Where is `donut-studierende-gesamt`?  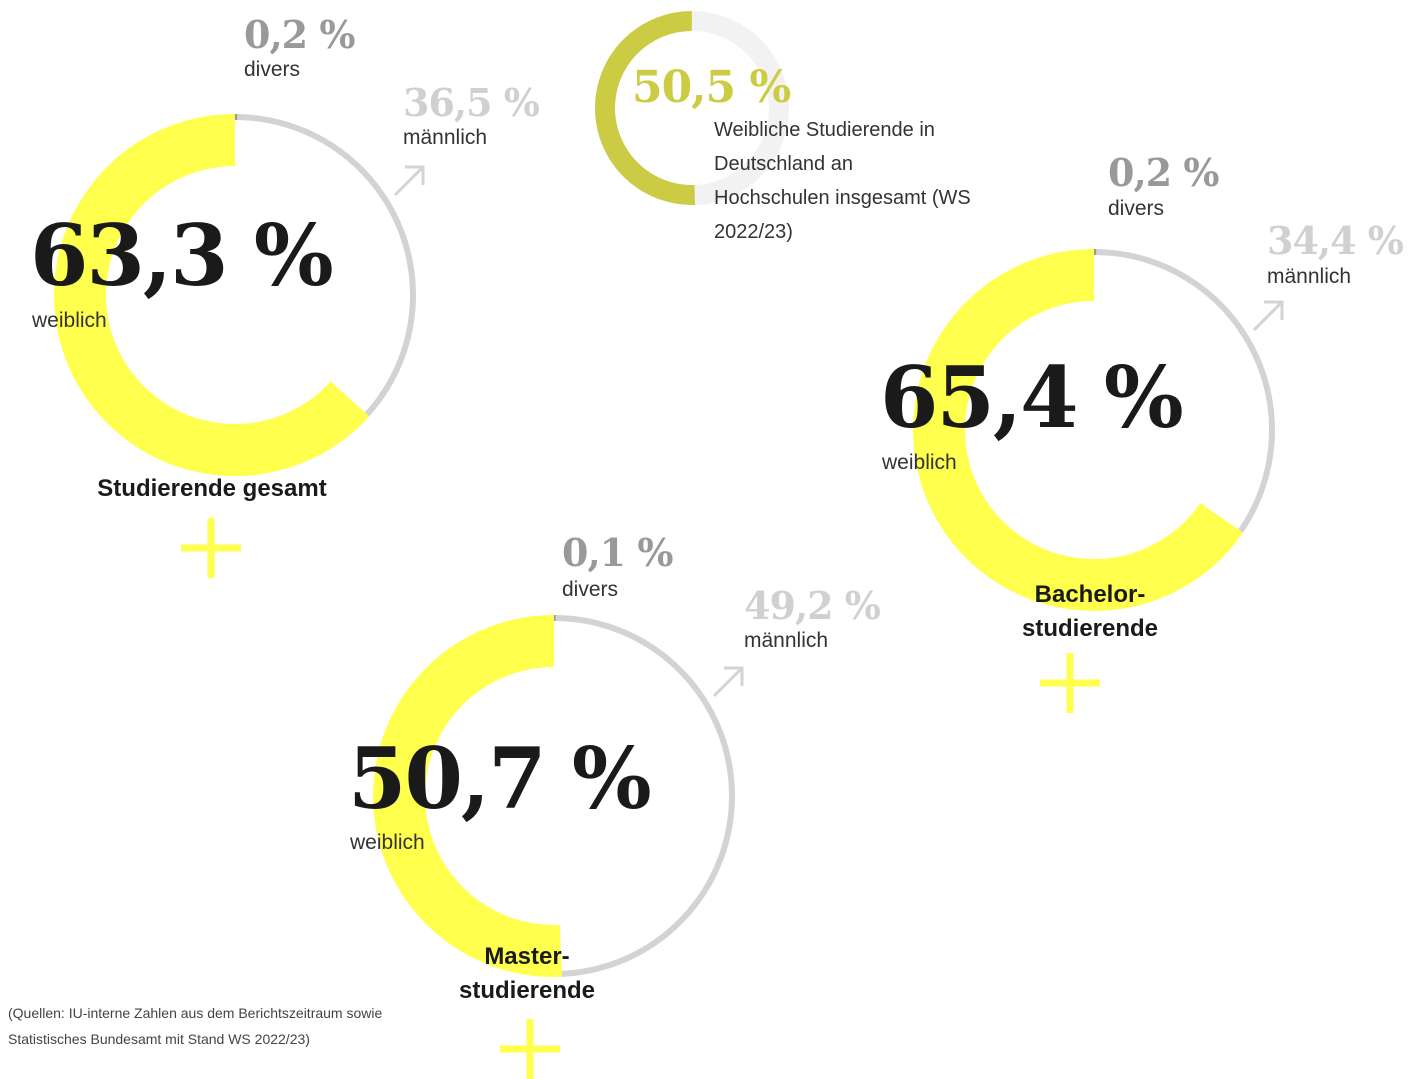
donut-studierende-gesamt is located at coordinates (239, 345).